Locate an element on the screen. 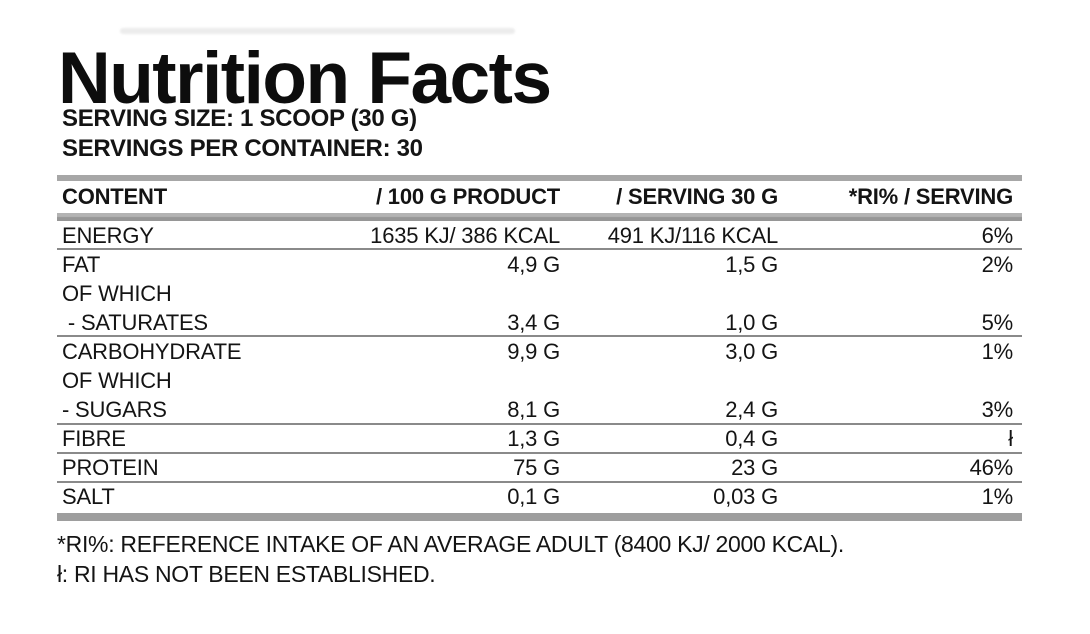 Image resolution: width=1090 pixels, height=634 pixels. ri-percent-value: ł is located at coordinates (1010, 439).